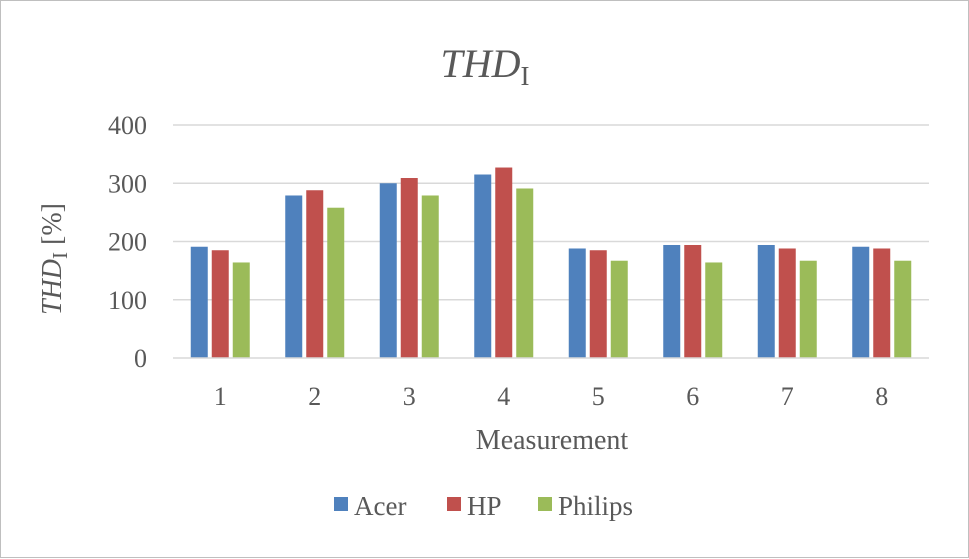  I want to click on legend-label-philips: Philips, so click(595, 506).